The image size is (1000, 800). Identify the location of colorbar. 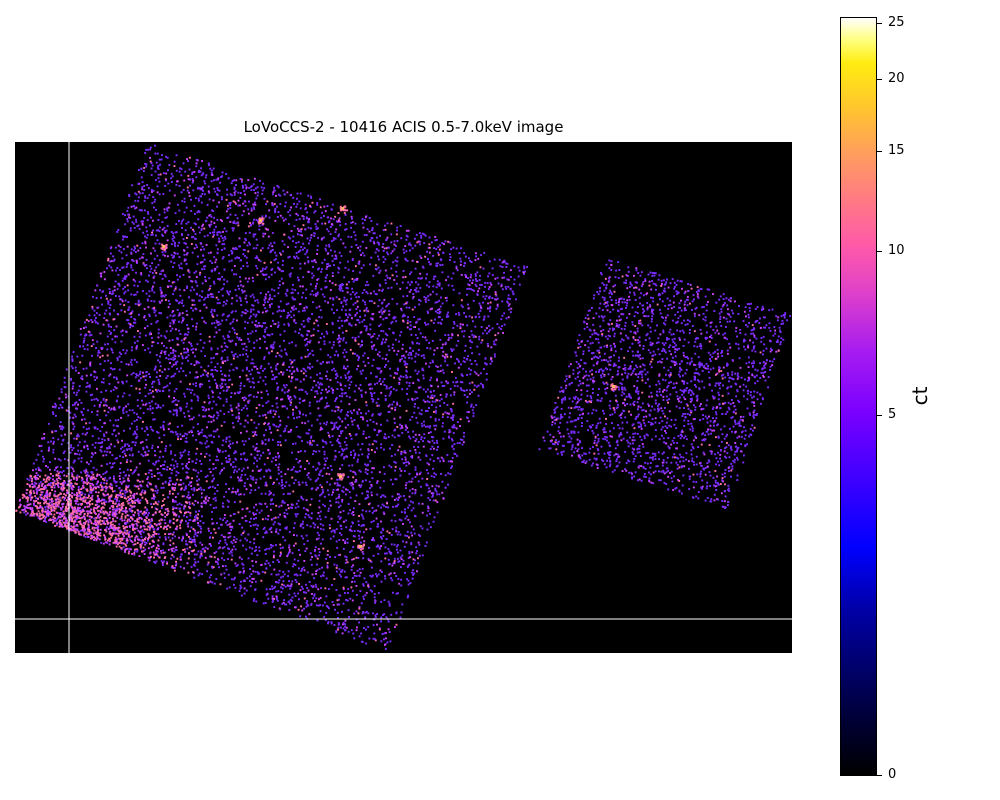
(858, 396).